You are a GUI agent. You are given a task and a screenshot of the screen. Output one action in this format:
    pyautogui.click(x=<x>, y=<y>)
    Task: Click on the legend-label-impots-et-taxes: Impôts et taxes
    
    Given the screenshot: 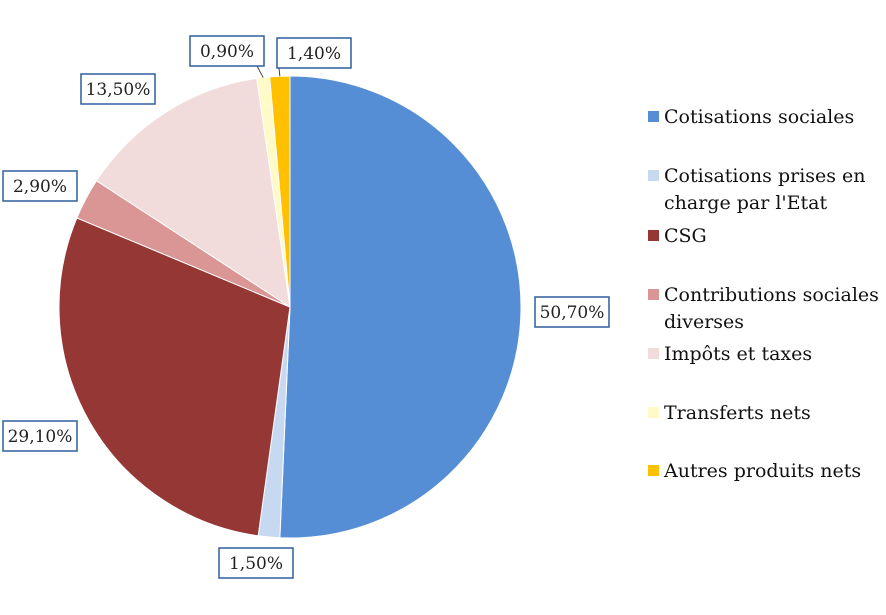 What is the action you would take?
    pyautogui.click(x=738, y=354)
    